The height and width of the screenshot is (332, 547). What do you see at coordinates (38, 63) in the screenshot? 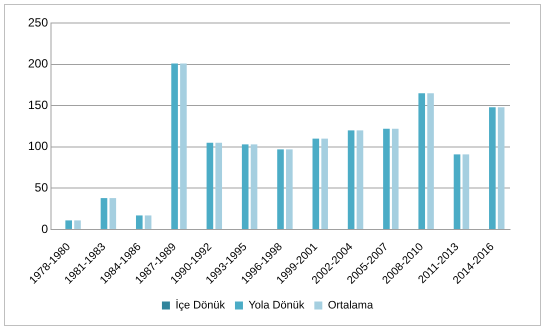
I see `y-tick-label: 200` at bounding box center [38, 63].